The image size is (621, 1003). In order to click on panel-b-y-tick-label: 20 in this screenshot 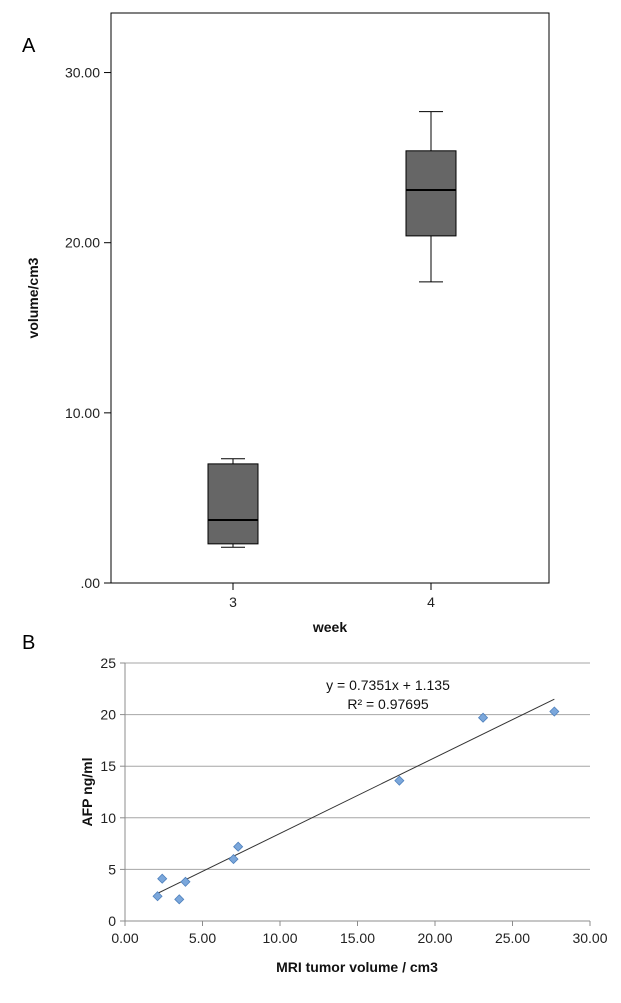, I will do `click(108, 715)`.